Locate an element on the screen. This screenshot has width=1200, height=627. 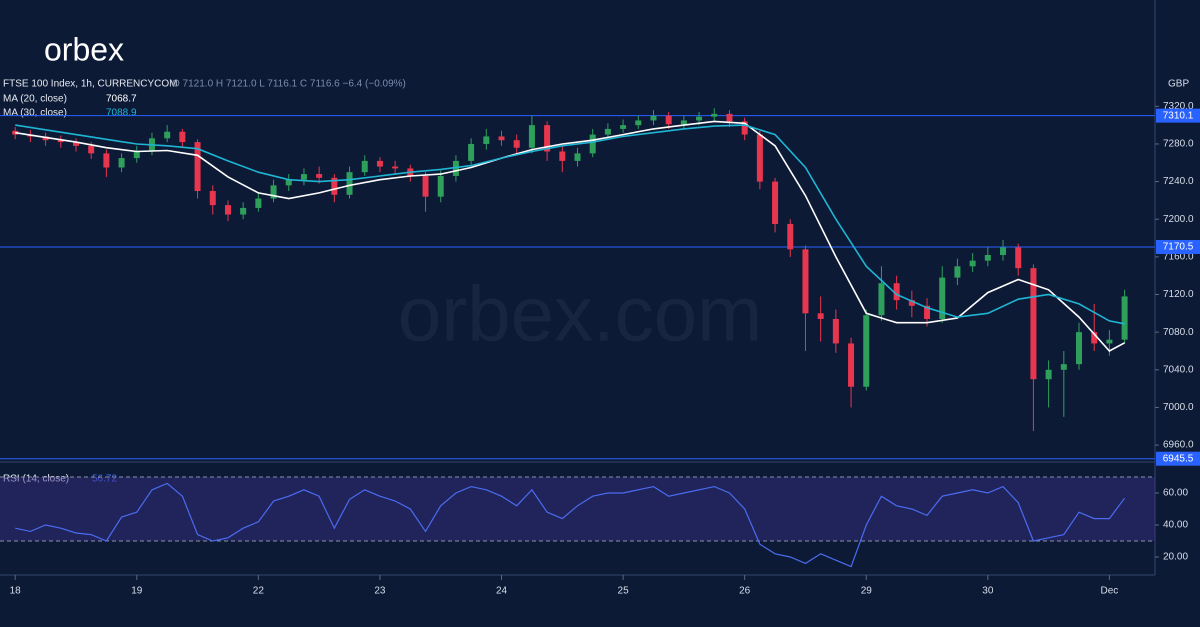
x-tick-label: 24 is located at coordinates (502, 591).